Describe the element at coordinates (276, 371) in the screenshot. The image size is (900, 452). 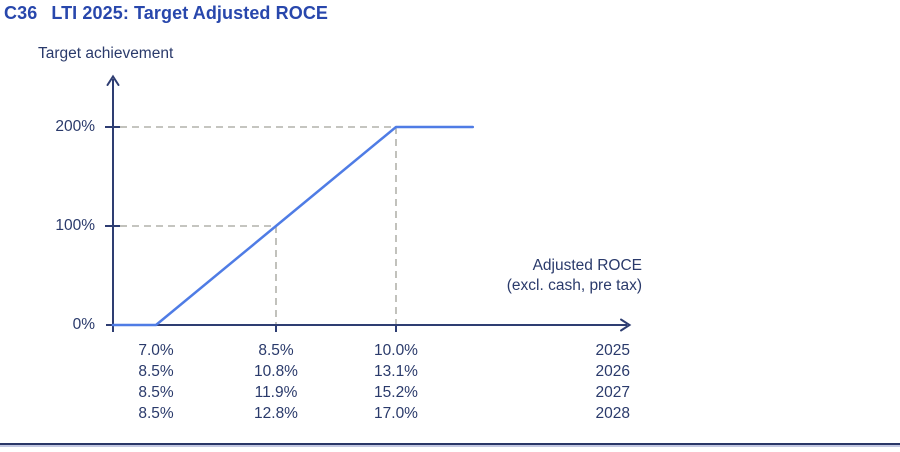
I see `roce-value-2026-target: 10.8%` at that location.